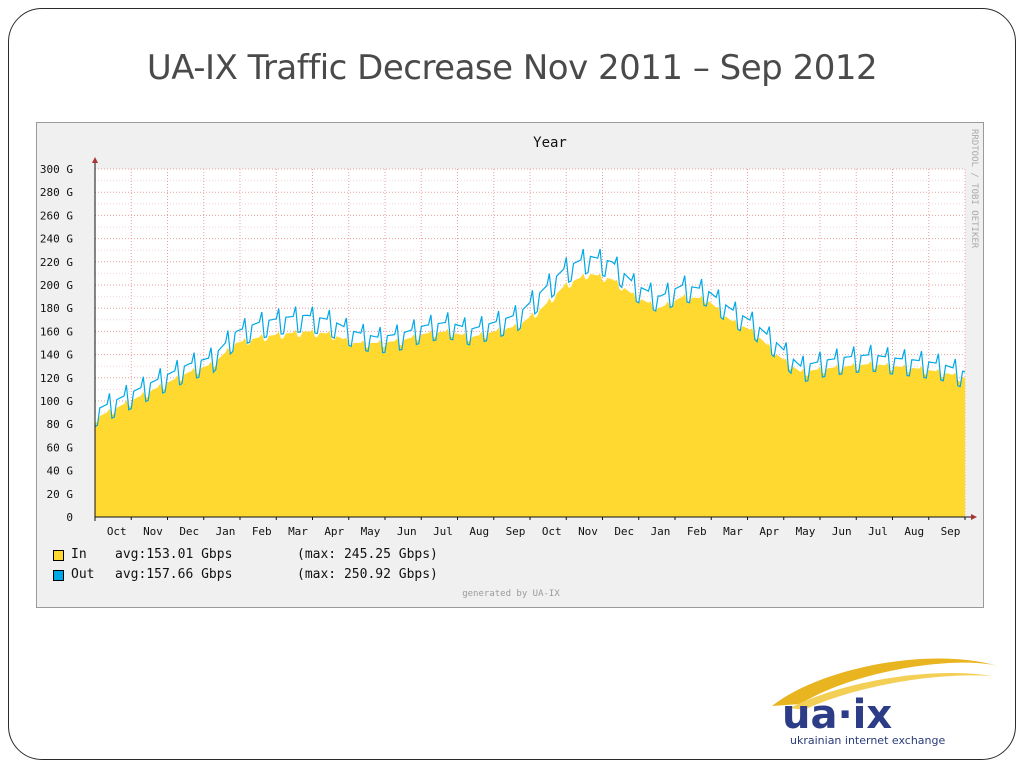 This screenshot has width=1024, height=768. Describe the element at coordinates (60, 471) in the screenshot. I see `y-tick-label: 40 G` at that location.